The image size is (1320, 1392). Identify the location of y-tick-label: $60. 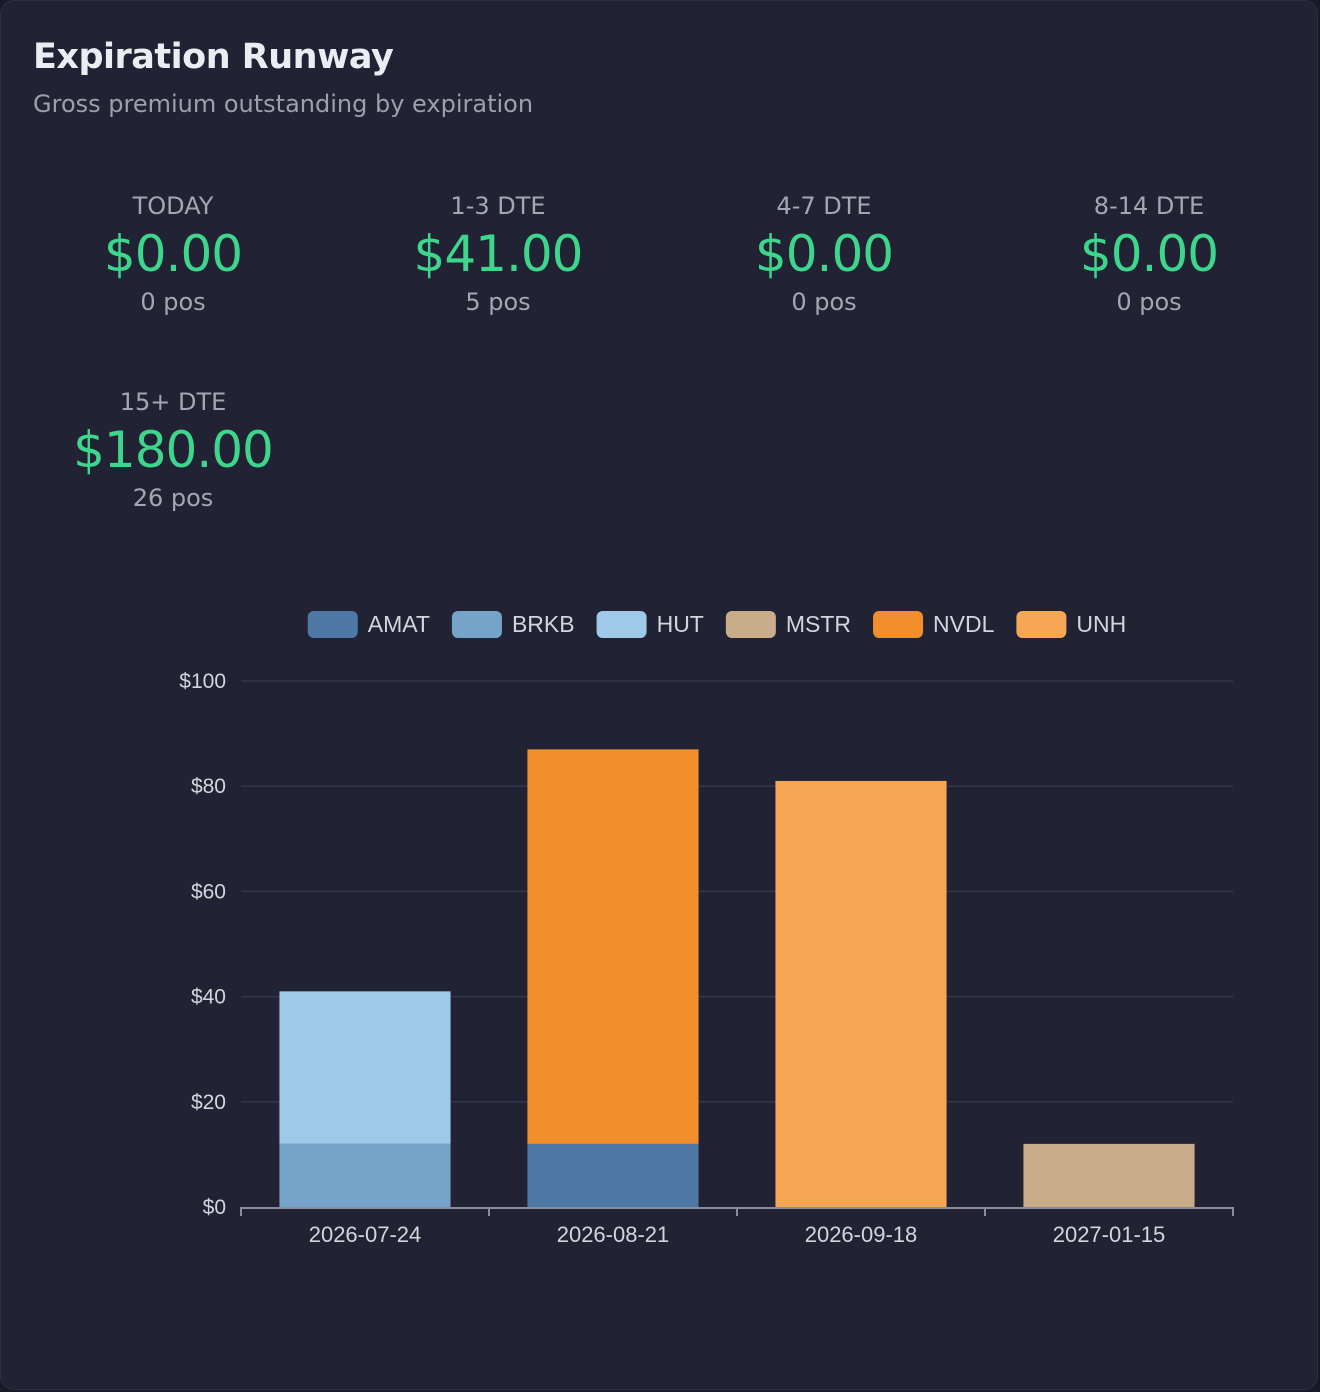
(208, 891).